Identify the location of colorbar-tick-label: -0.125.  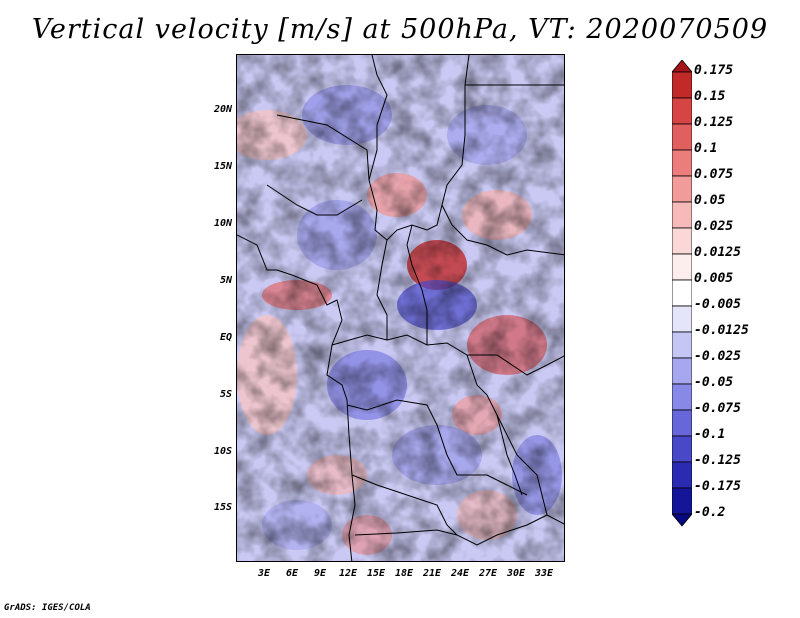
(717, 460).